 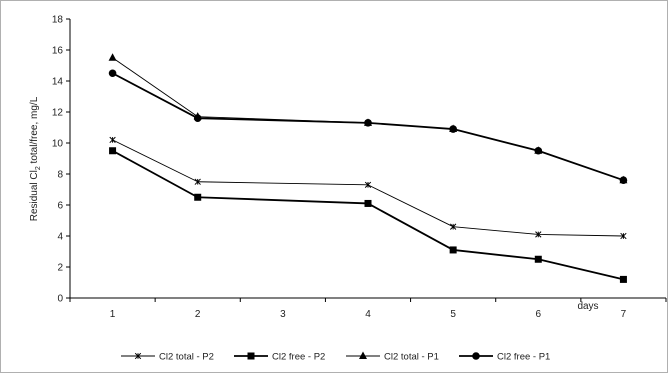 I want to click on legend-label: Cl2 free - P2, so click(x=298, y=357).